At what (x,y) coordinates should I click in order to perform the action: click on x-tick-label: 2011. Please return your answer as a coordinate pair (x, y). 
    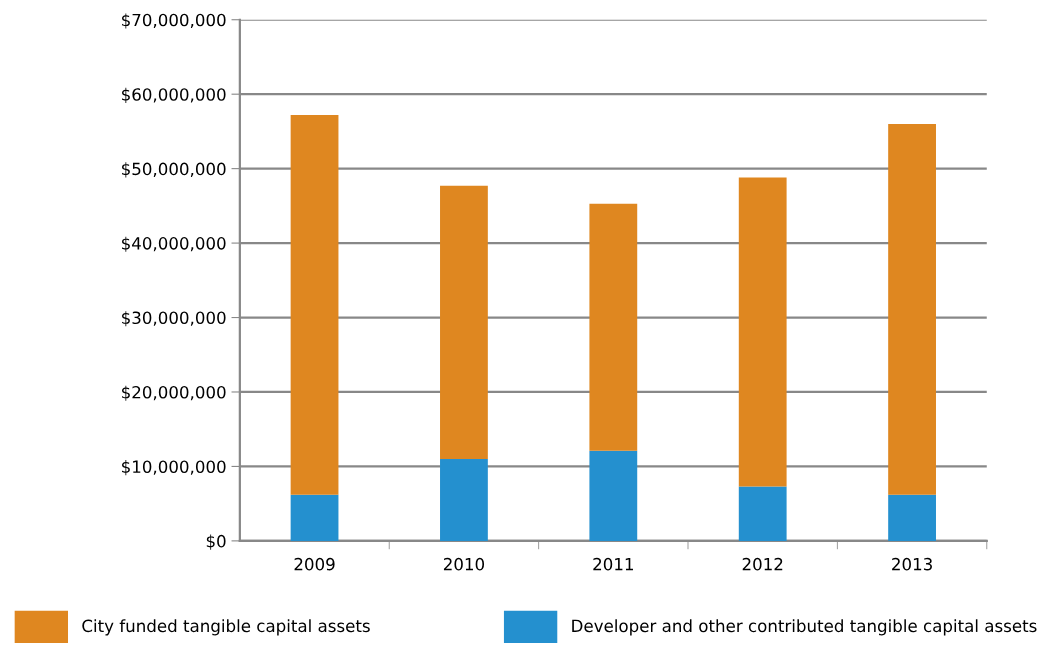
    Looking at the image, I should click on (613, 564).